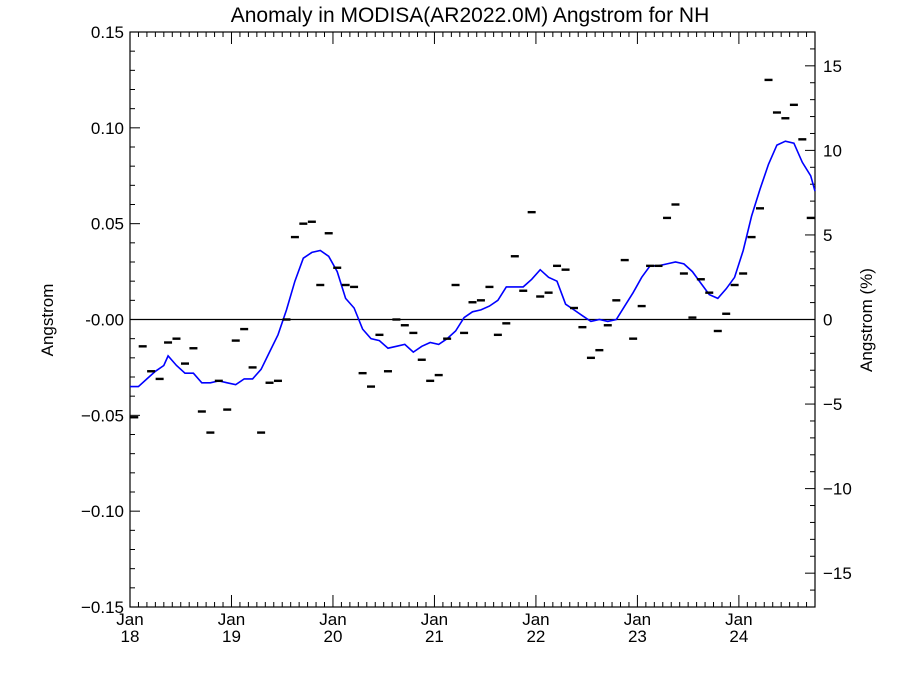 This screenshot has width=900, height=675. I want to click on x-tick-label-year: 21, so click(434, 636).